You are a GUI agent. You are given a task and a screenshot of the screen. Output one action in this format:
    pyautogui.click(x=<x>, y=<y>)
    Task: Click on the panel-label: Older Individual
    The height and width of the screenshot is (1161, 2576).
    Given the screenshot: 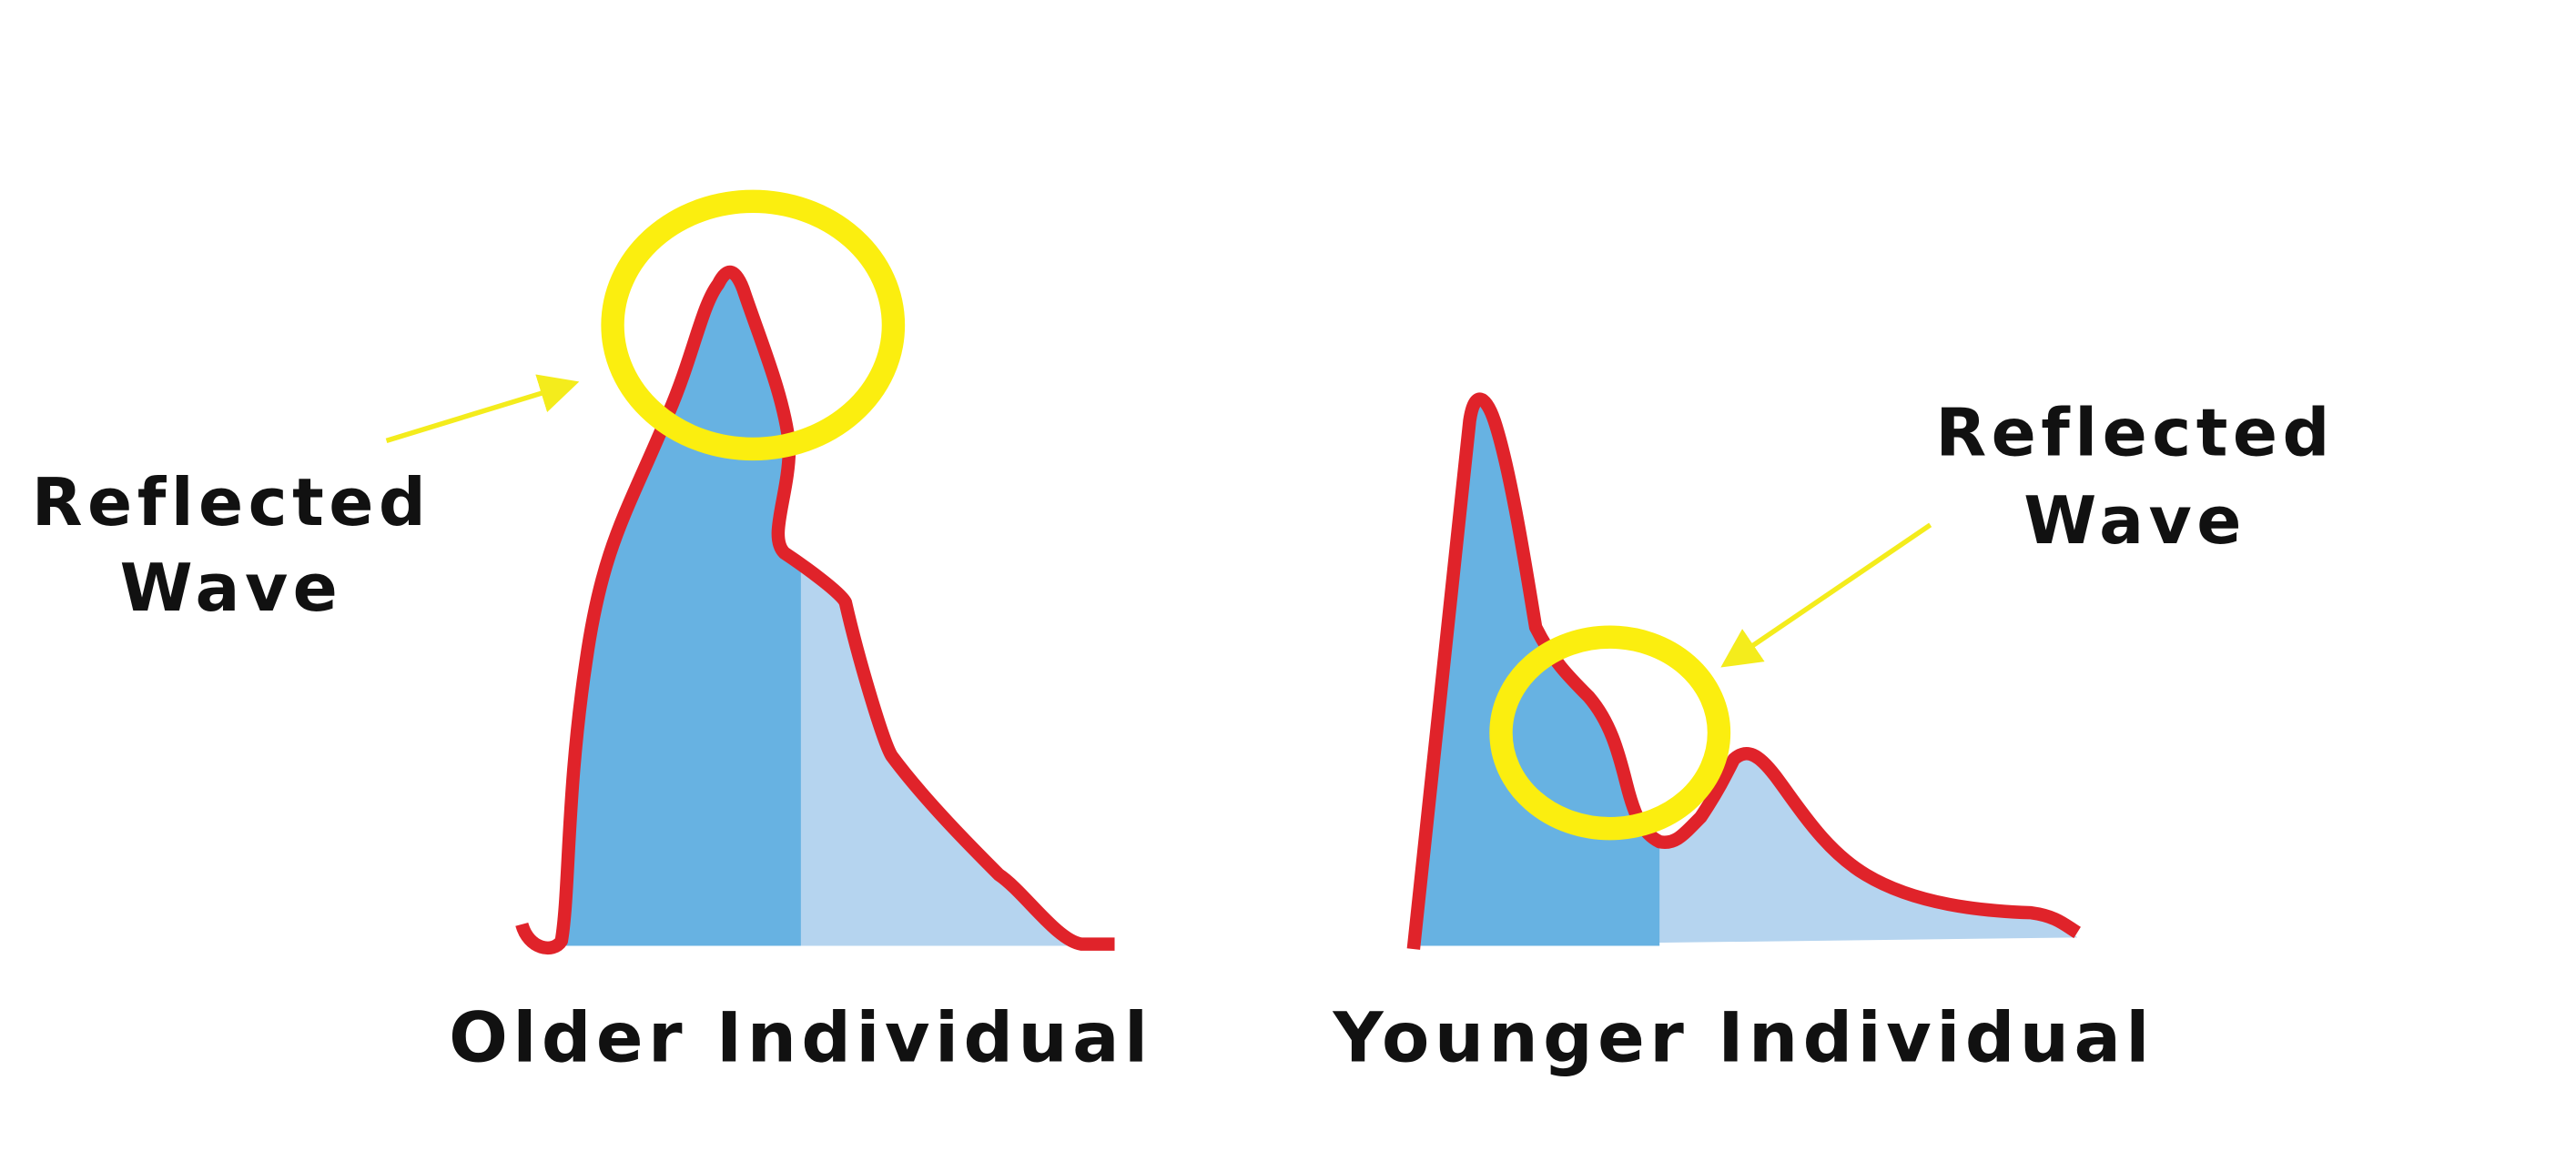 What is the action you would take?
    pyautogui.click(x=800, y=1036)
    